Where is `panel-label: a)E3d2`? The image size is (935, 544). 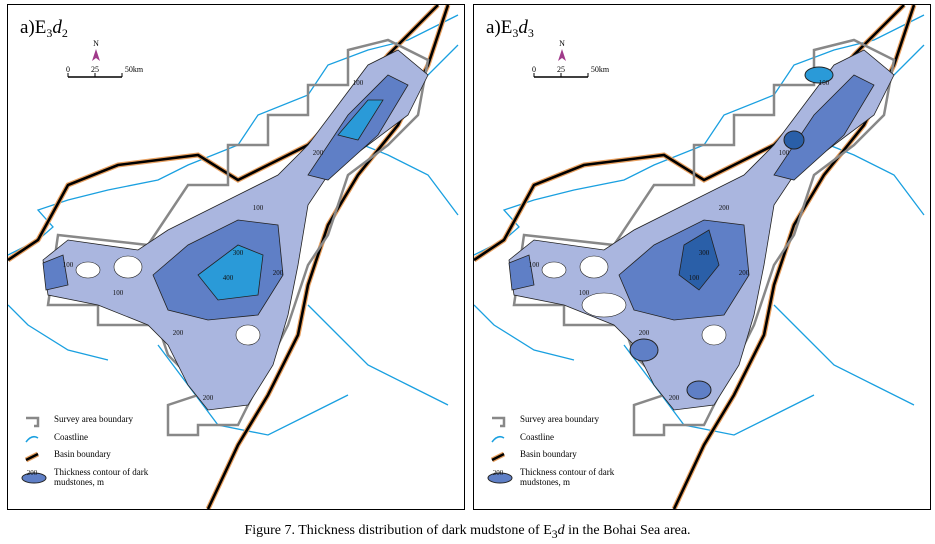
panel-label: a)E3d2 is located at coordinates (44, 28).